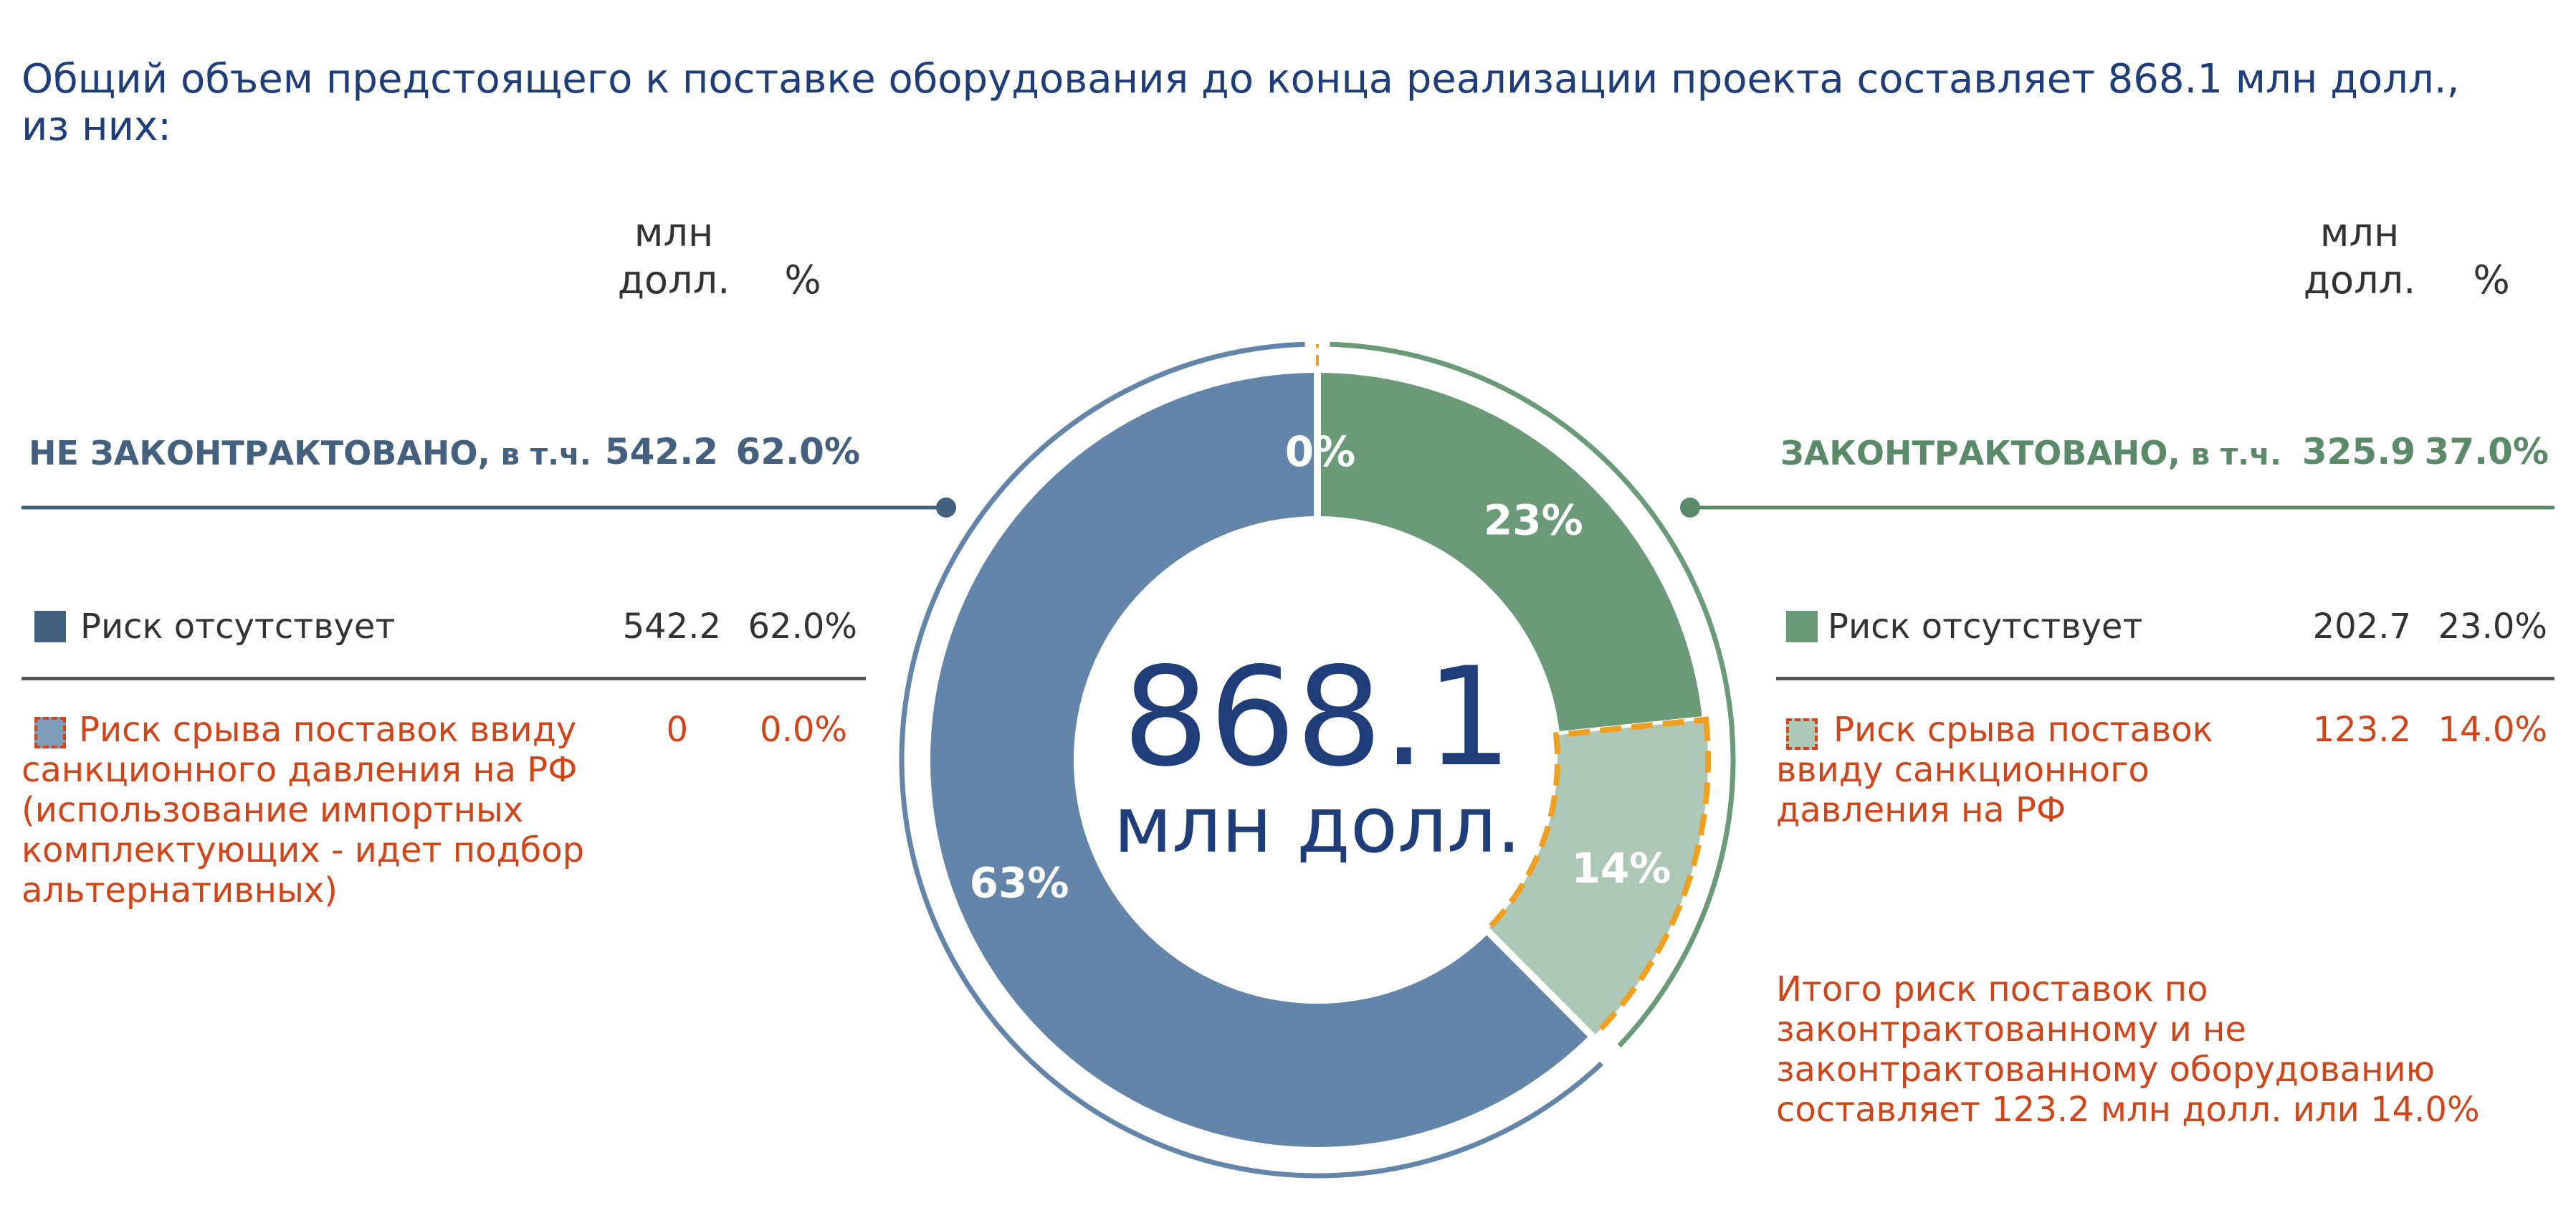  What do you see at coordinates (1019, 883) in the screenshot?
I see `slice-label-3: 63%` at bounding box center [1019, 883].